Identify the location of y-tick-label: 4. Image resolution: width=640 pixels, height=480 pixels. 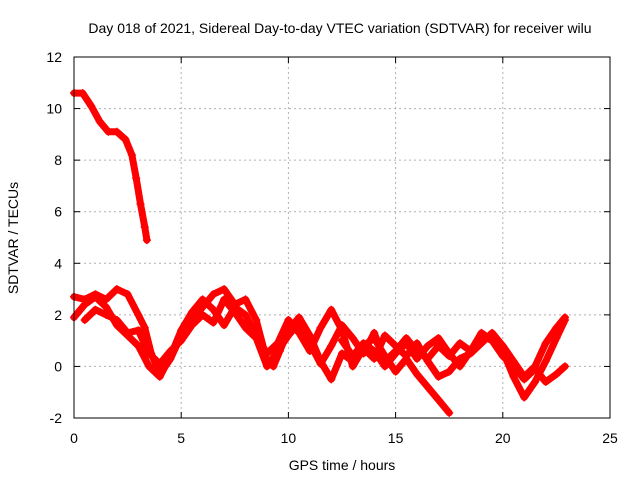
(58, 263).